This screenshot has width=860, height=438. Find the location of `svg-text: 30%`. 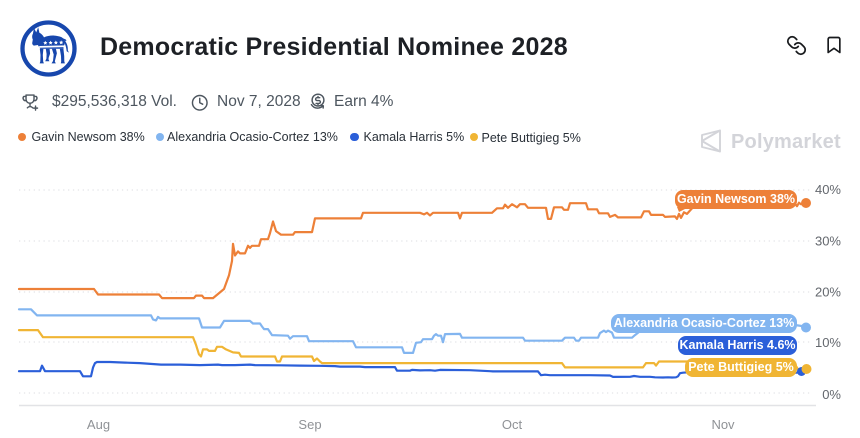

svg-text: 30% is located at coordinates (828, 241).